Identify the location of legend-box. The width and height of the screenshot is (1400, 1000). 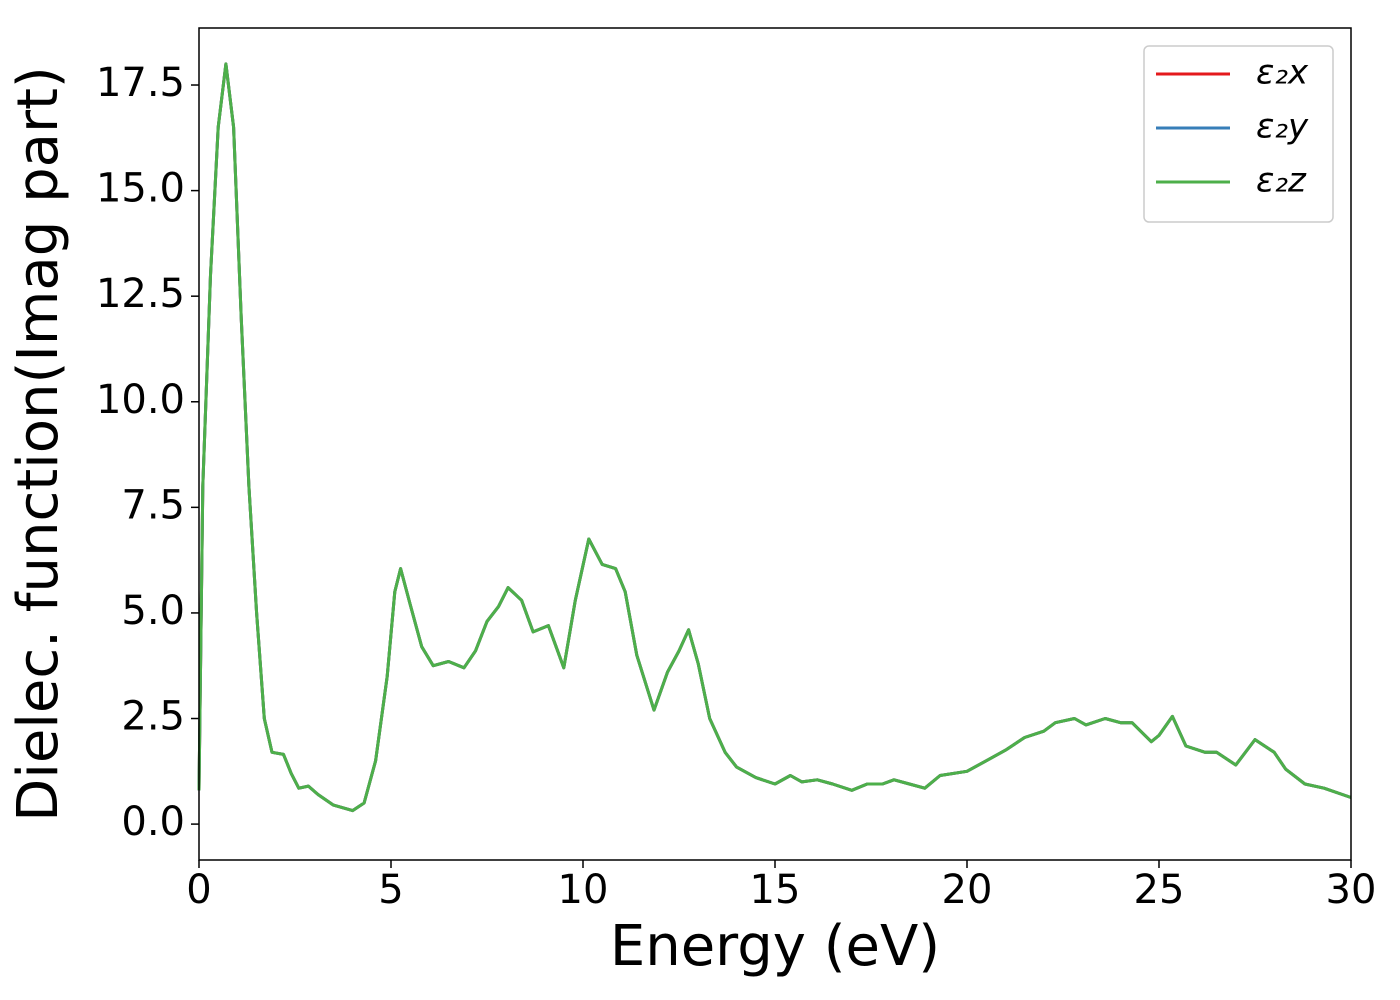
(1238, 134).